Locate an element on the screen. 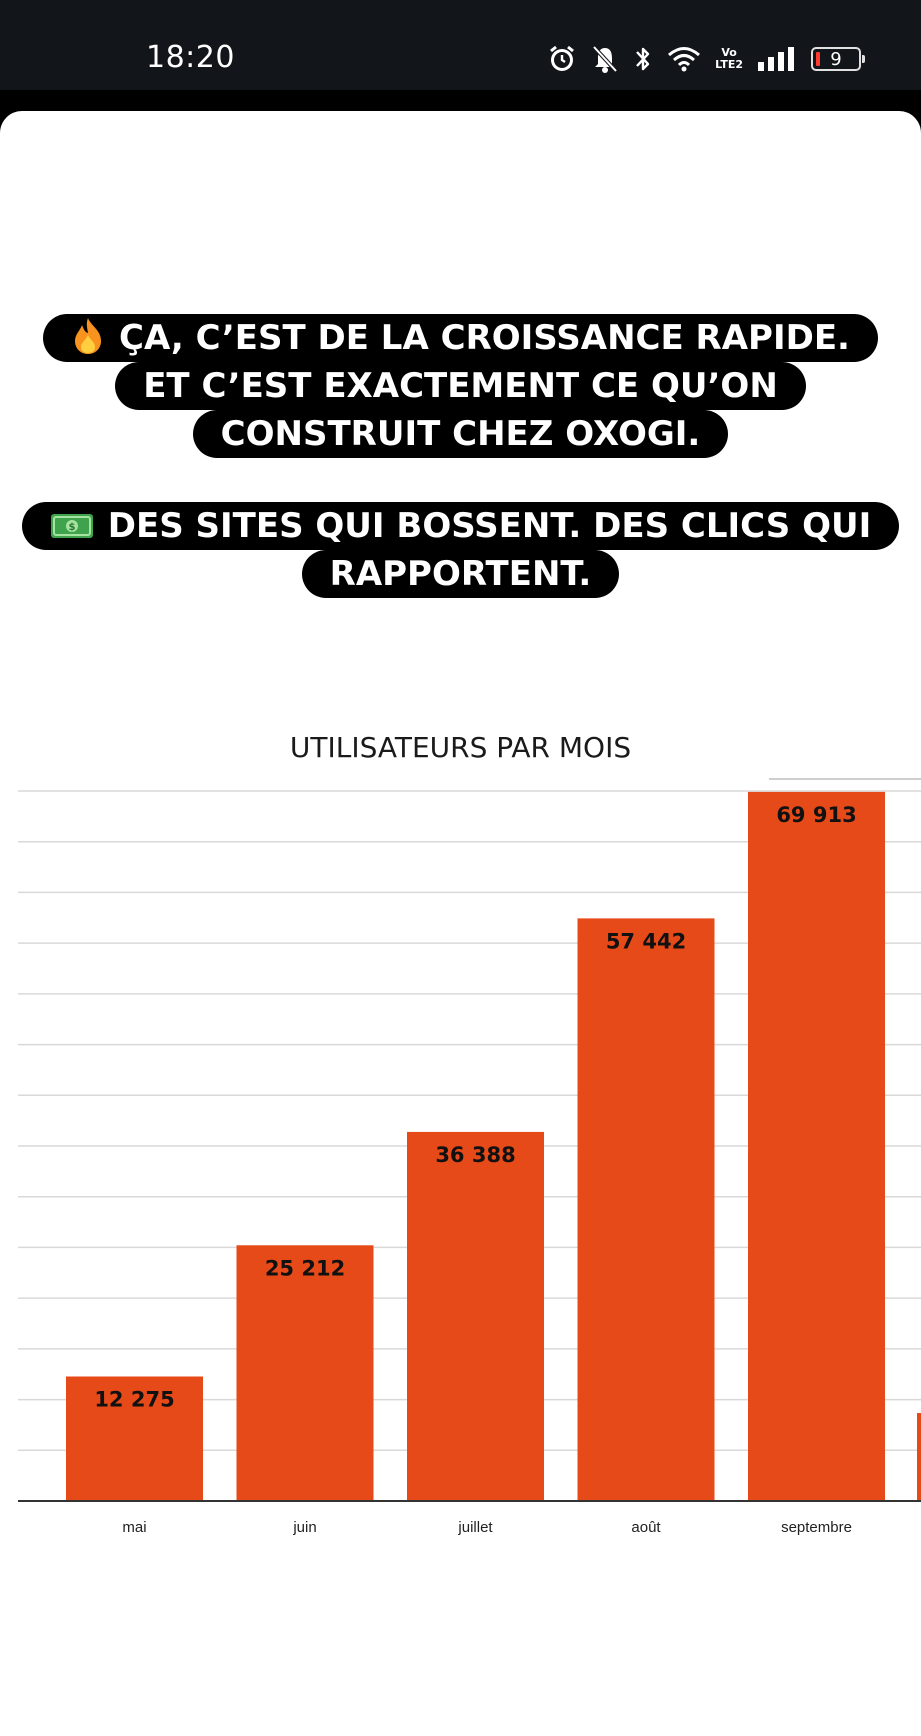 This screenshot has width=921, height=1736. chart-title: UTILISATEURS PAR MOIS is located at coordinates (460, 747).